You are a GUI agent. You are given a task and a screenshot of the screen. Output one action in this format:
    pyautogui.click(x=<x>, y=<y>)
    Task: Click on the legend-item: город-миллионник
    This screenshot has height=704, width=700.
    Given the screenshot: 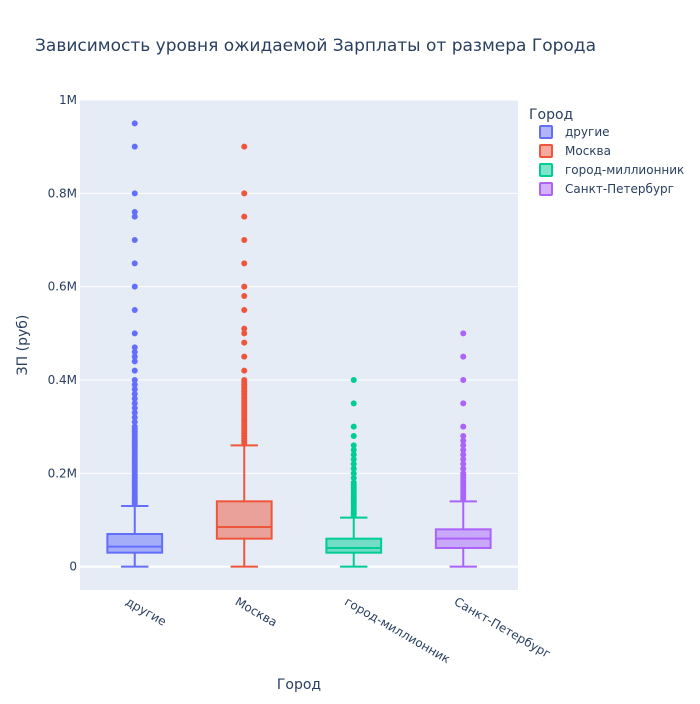 What is the action you would take?
    pyautogui.click(x=611, y=170)
    